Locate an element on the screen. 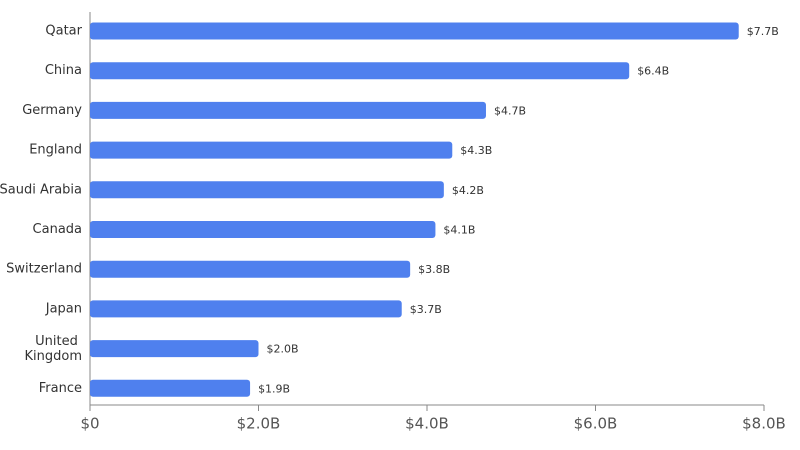 The height and width of the screenshot is (450, 800). value-label: $2.0B is located at coordinates (283, 349).